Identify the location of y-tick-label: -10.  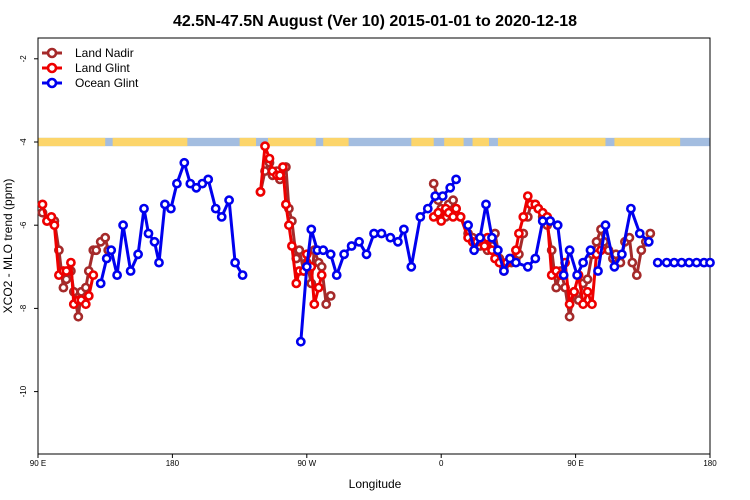
(23, 391).